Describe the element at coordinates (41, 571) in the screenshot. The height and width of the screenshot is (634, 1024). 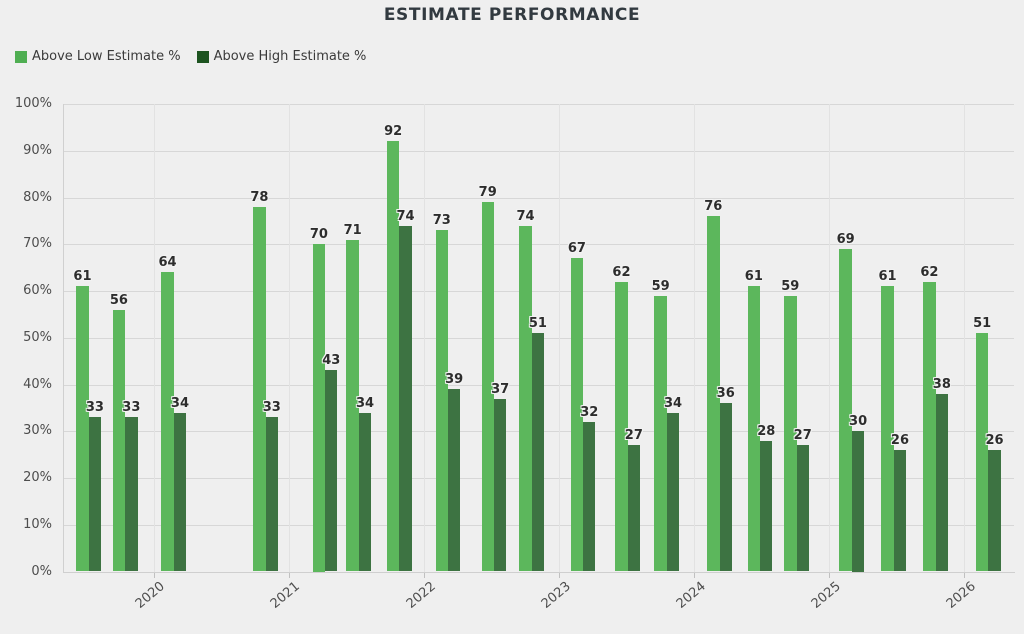
I see `y-axis-label: 0%` at that location.